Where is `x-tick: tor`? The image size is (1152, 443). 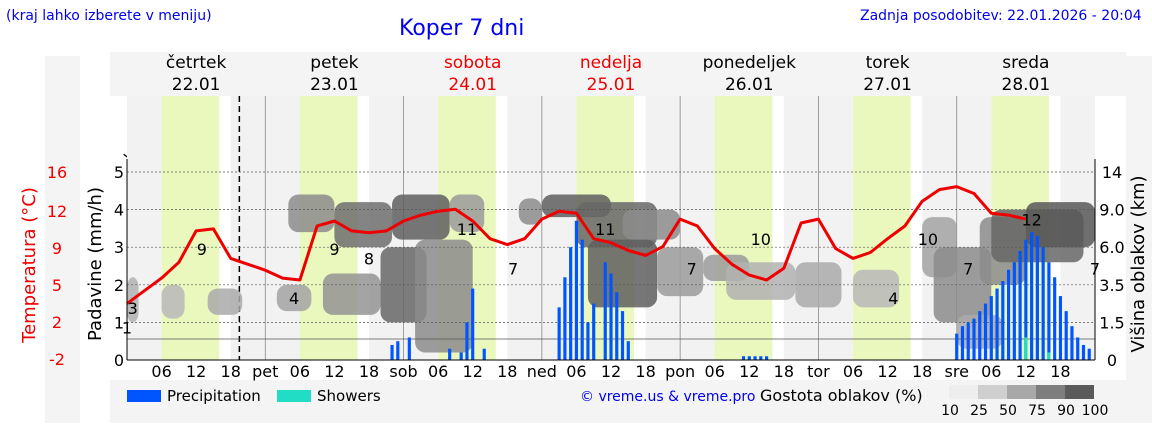 x-tick: tor is located at coordinates (818, 371).